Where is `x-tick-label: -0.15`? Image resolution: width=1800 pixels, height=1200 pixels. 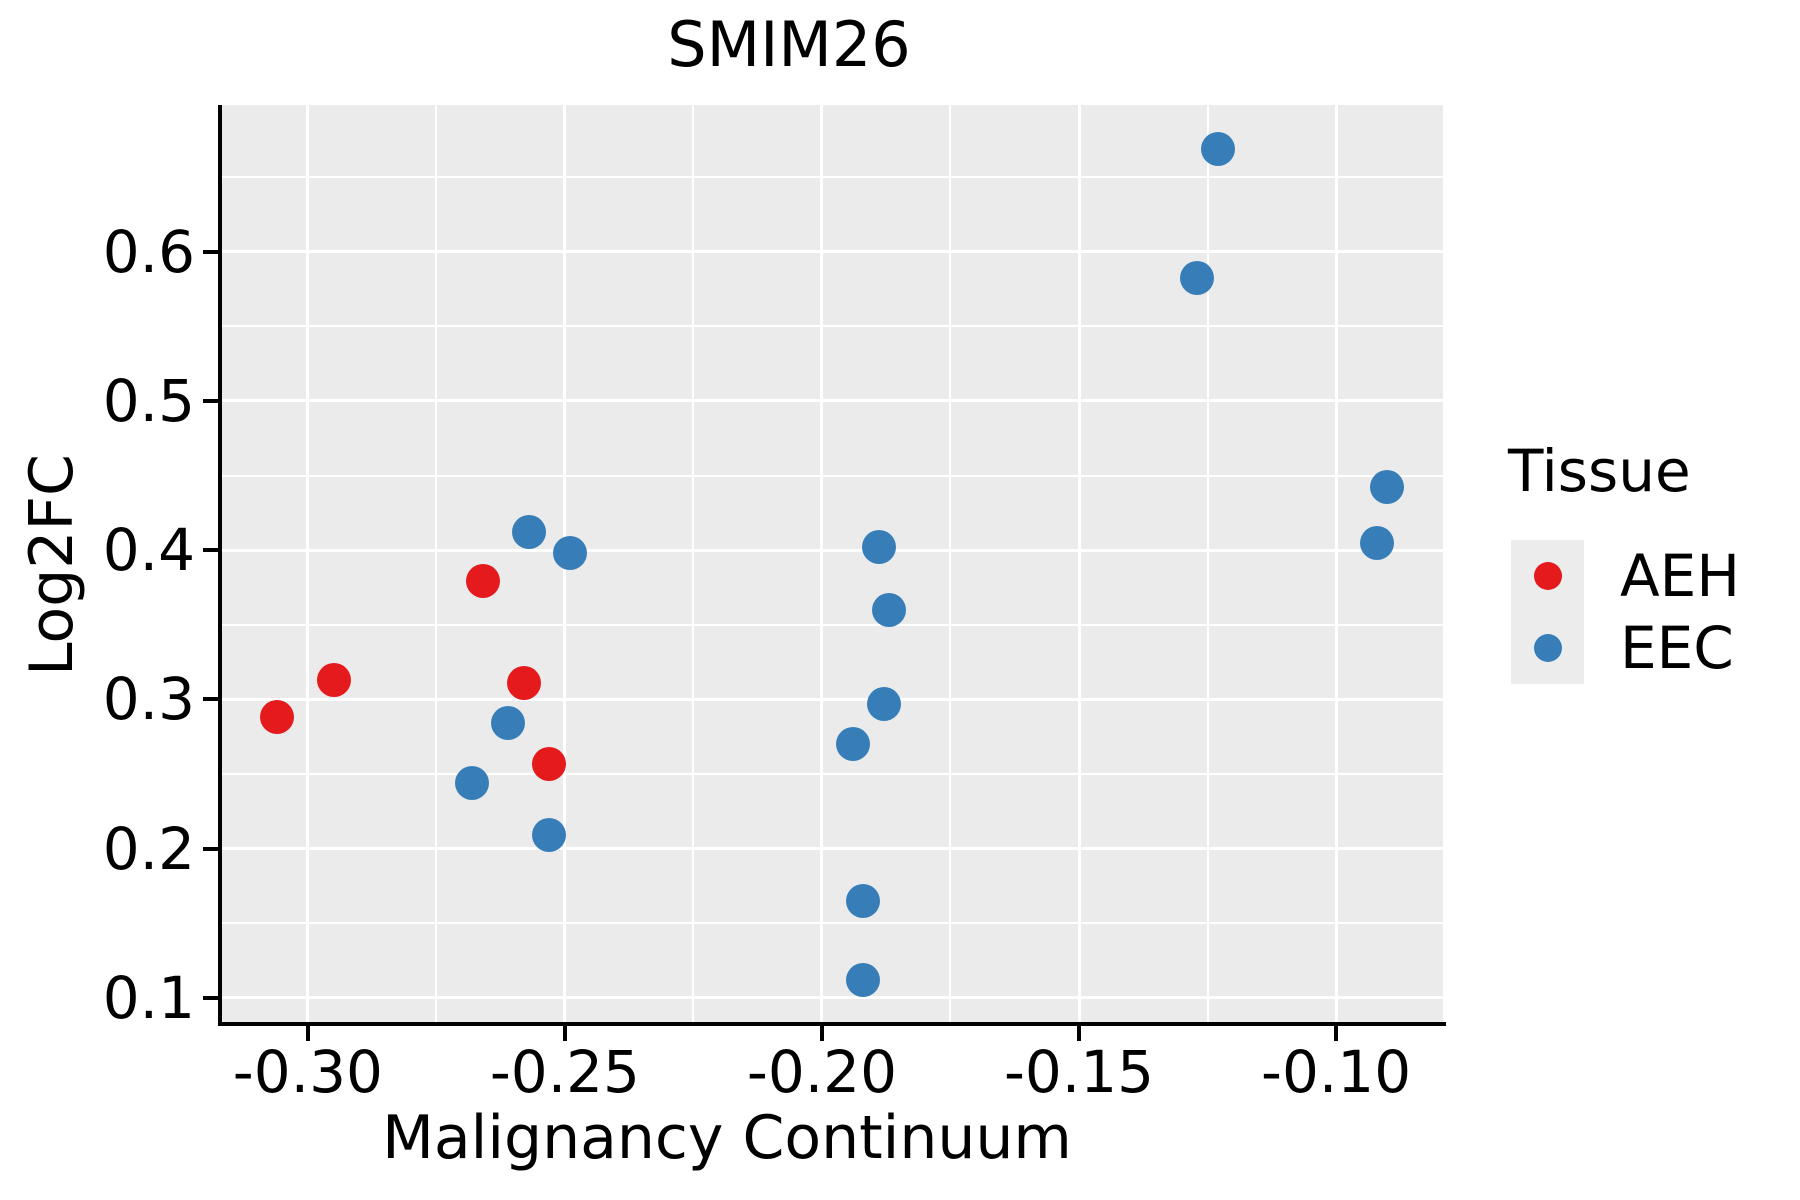
x-tick-label: -0.15 is located at coordinates (1079, 1072).